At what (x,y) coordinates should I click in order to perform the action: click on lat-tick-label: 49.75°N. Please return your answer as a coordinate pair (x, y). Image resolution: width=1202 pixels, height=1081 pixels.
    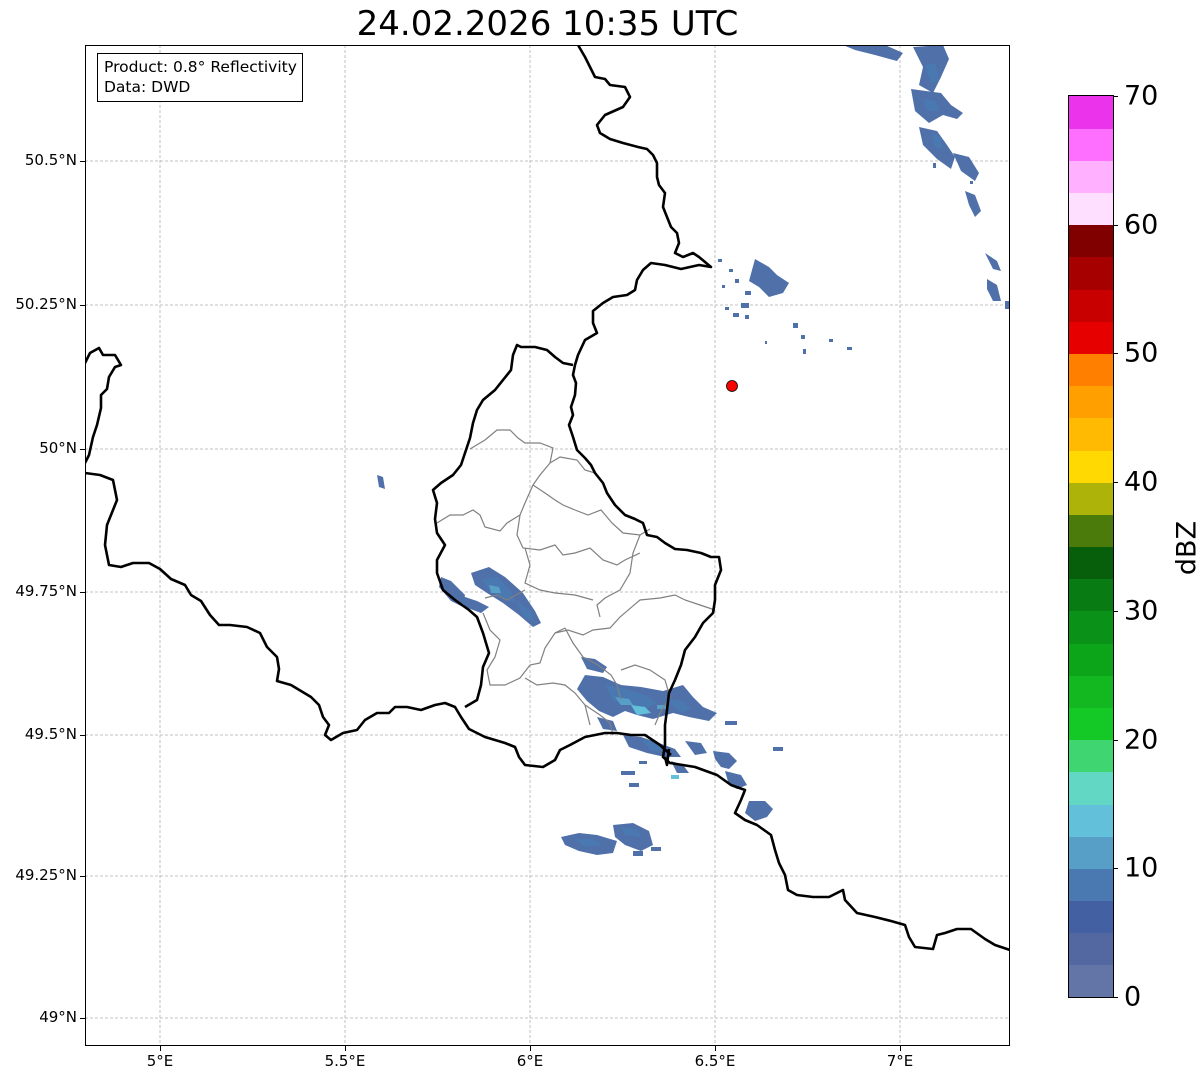
    Looking at the image, I should click on (46, 591).